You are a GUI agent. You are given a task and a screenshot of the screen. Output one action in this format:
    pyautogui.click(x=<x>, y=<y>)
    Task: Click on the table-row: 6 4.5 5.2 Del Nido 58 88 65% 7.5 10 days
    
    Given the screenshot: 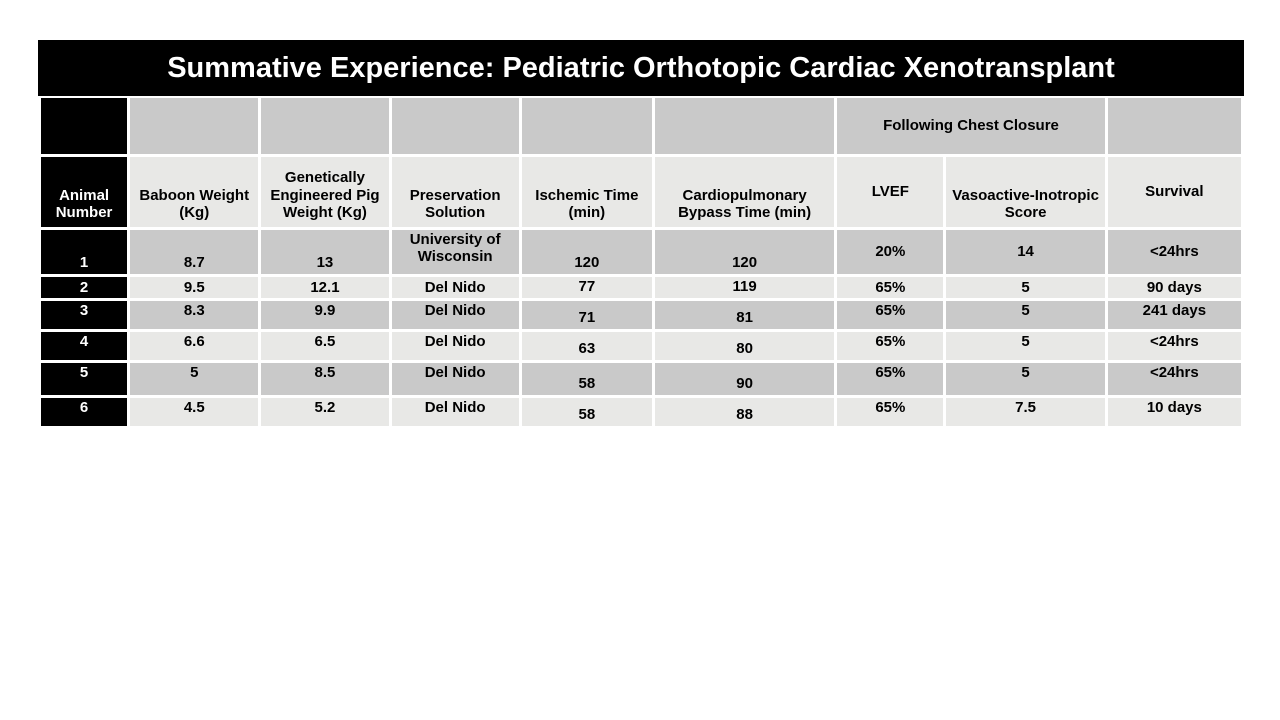 What is the action you would take?
    pyautogui.click(x=641, y=412)
    